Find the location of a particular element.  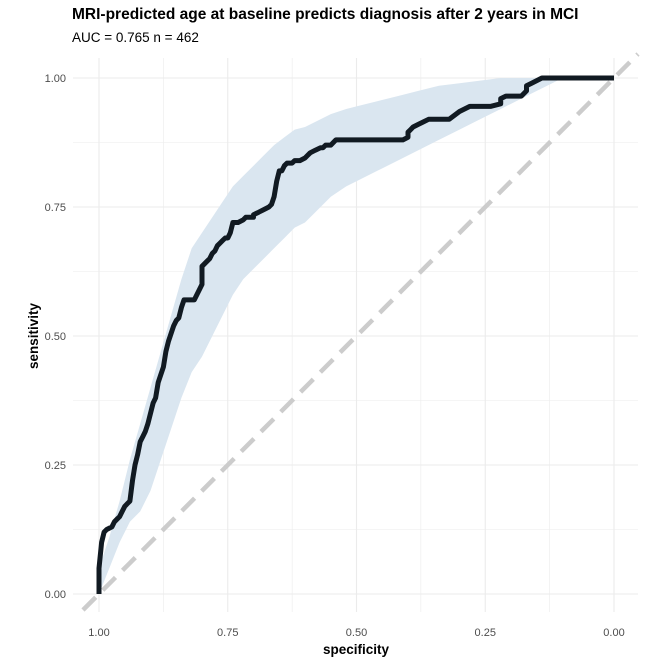

chart-subtitle: AUC = 0.765 n = 462 is located at coordinates (135, 37).